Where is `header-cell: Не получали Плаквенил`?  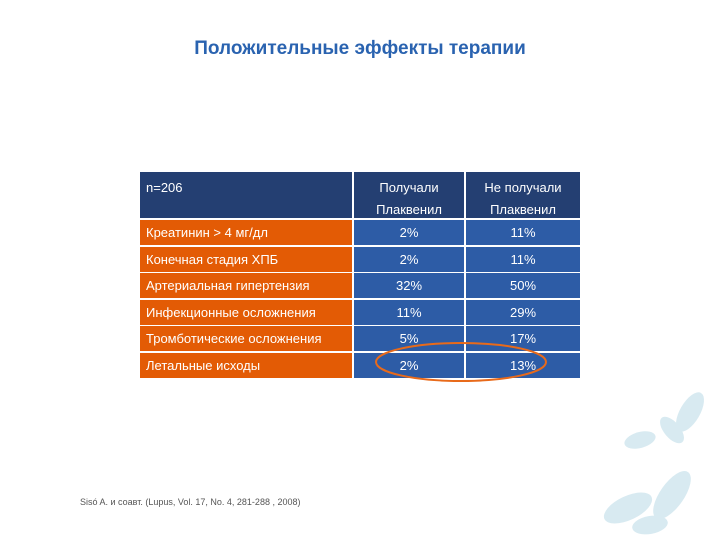
header-cell: Не получали Плаквенил is located at coordinates (523, 195).